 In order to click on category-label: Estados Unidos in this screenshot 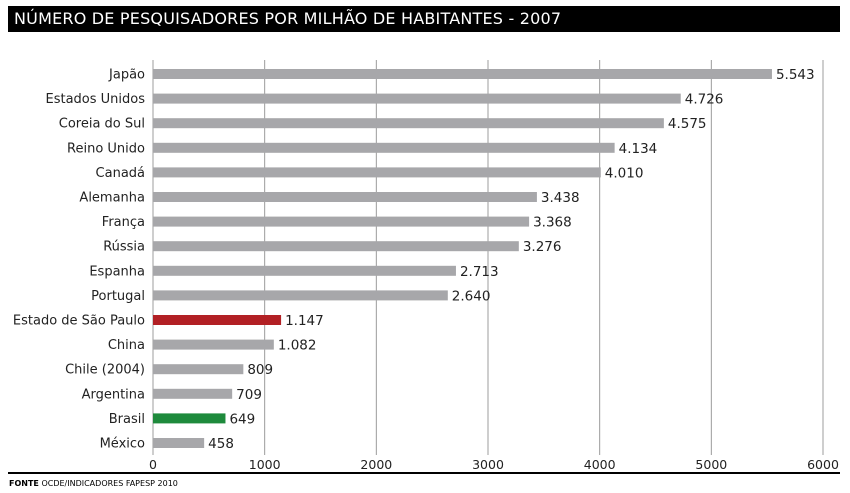, I will do `click(95, 99)`.